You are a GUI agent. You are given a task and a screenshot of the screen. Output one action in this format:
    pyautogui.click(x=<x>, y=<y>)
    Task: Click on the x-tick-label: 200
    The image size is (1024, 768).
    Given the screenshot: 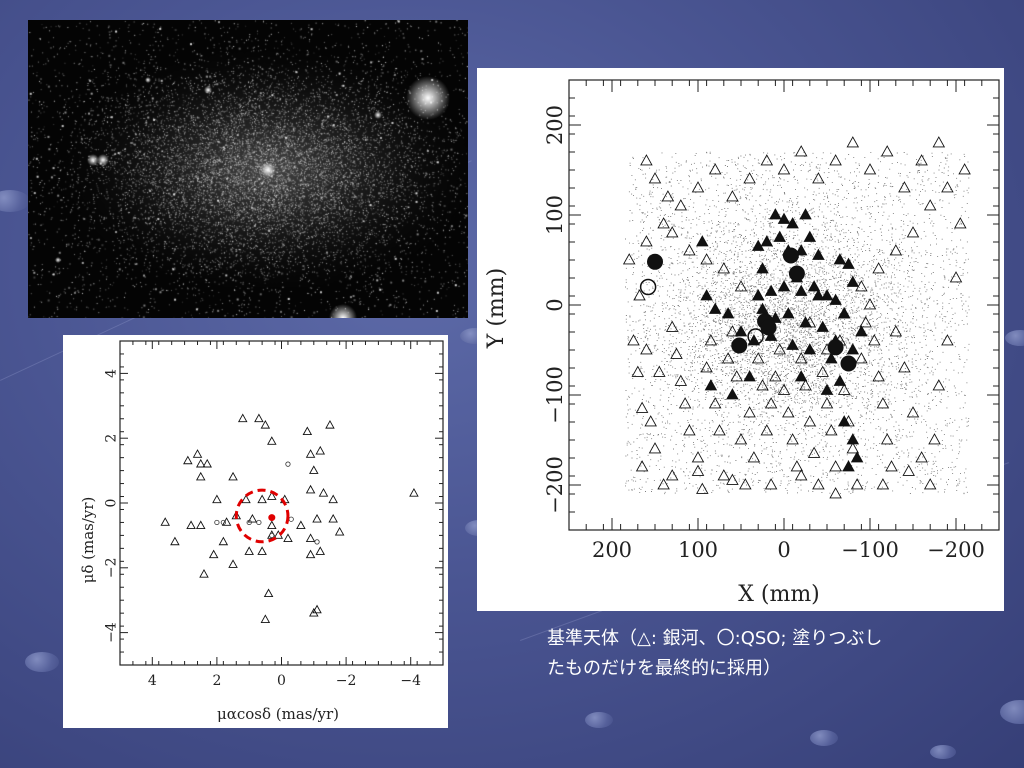 What is the action you would take?
    pyautogui.click(x=612, y=550)
    